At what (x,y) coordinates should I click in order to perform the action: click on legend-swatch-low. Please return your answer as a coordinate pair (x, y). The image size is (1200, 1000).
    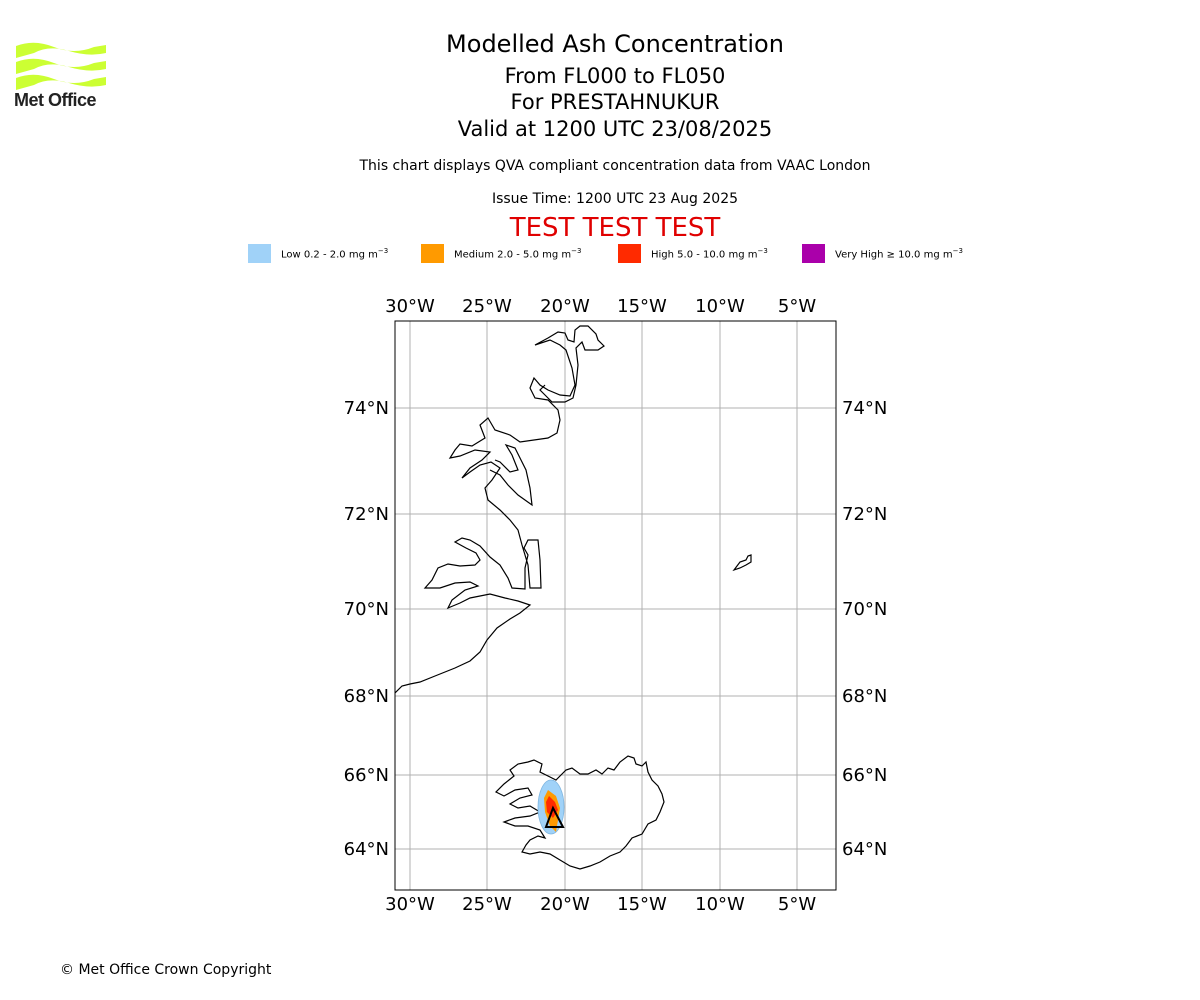
    Looking at the image, I should click on (259, 253).